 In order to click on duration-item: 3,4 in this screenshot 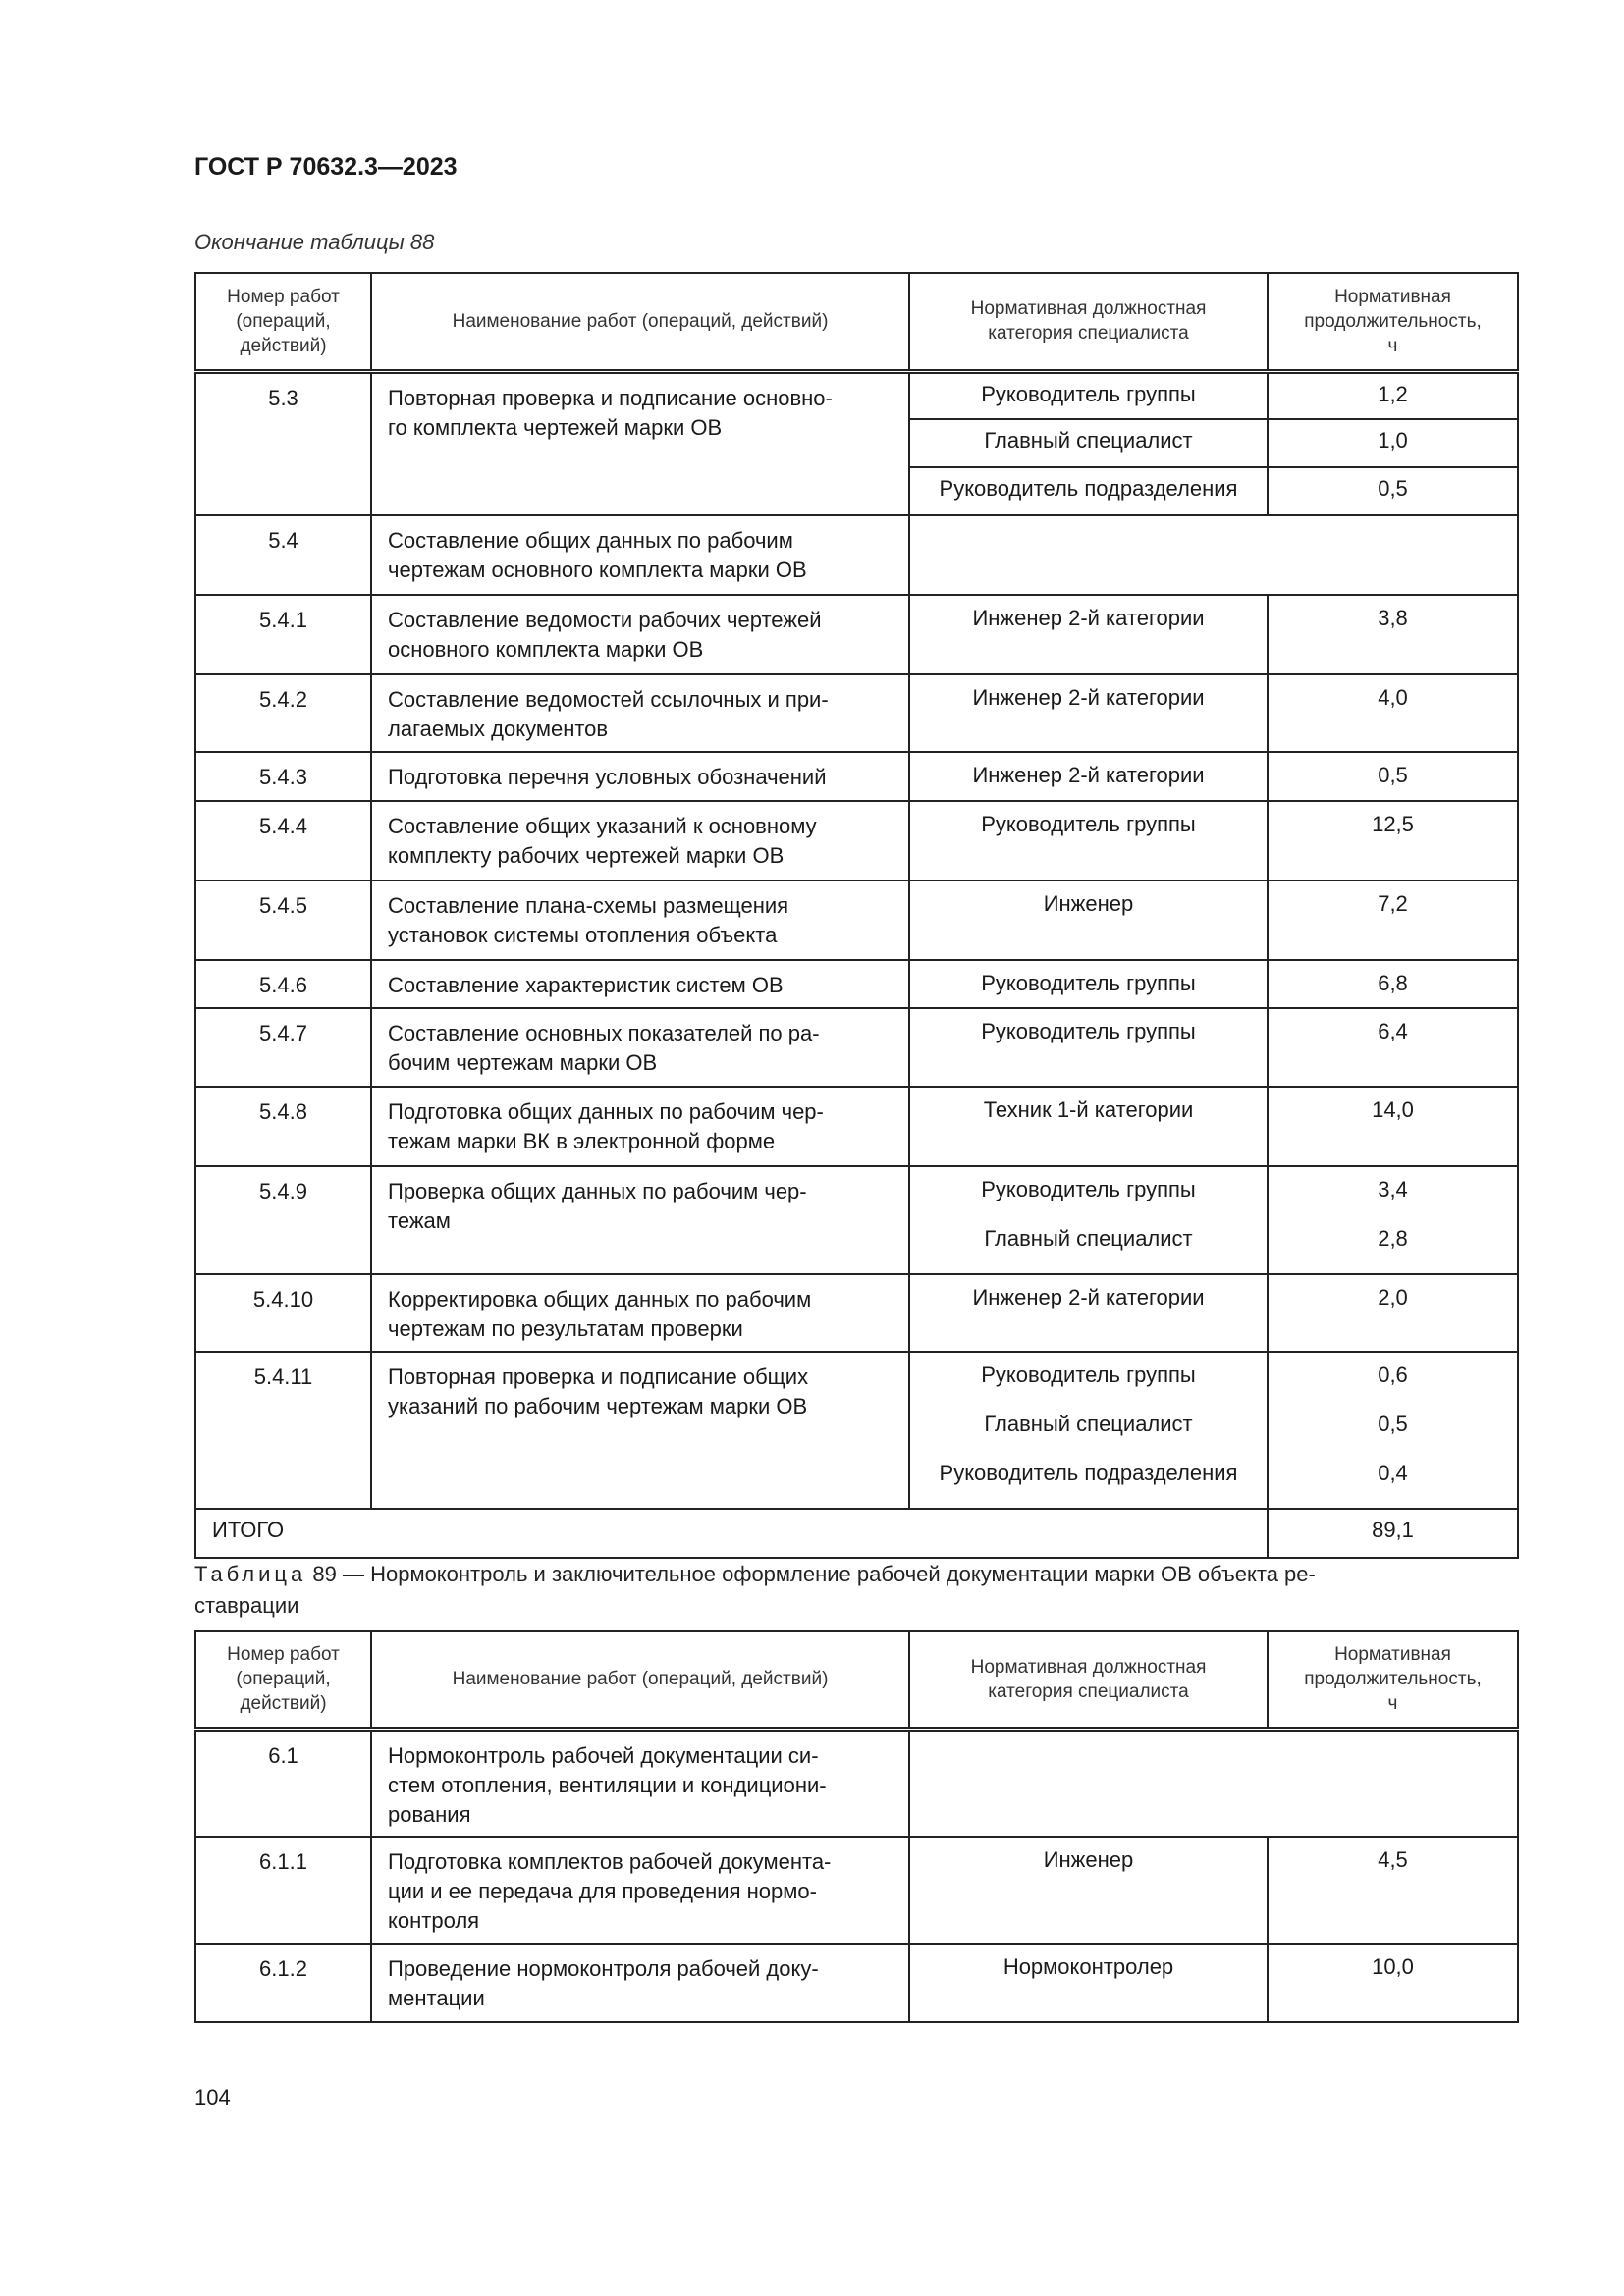, I will do `click(1393, 1189)`.